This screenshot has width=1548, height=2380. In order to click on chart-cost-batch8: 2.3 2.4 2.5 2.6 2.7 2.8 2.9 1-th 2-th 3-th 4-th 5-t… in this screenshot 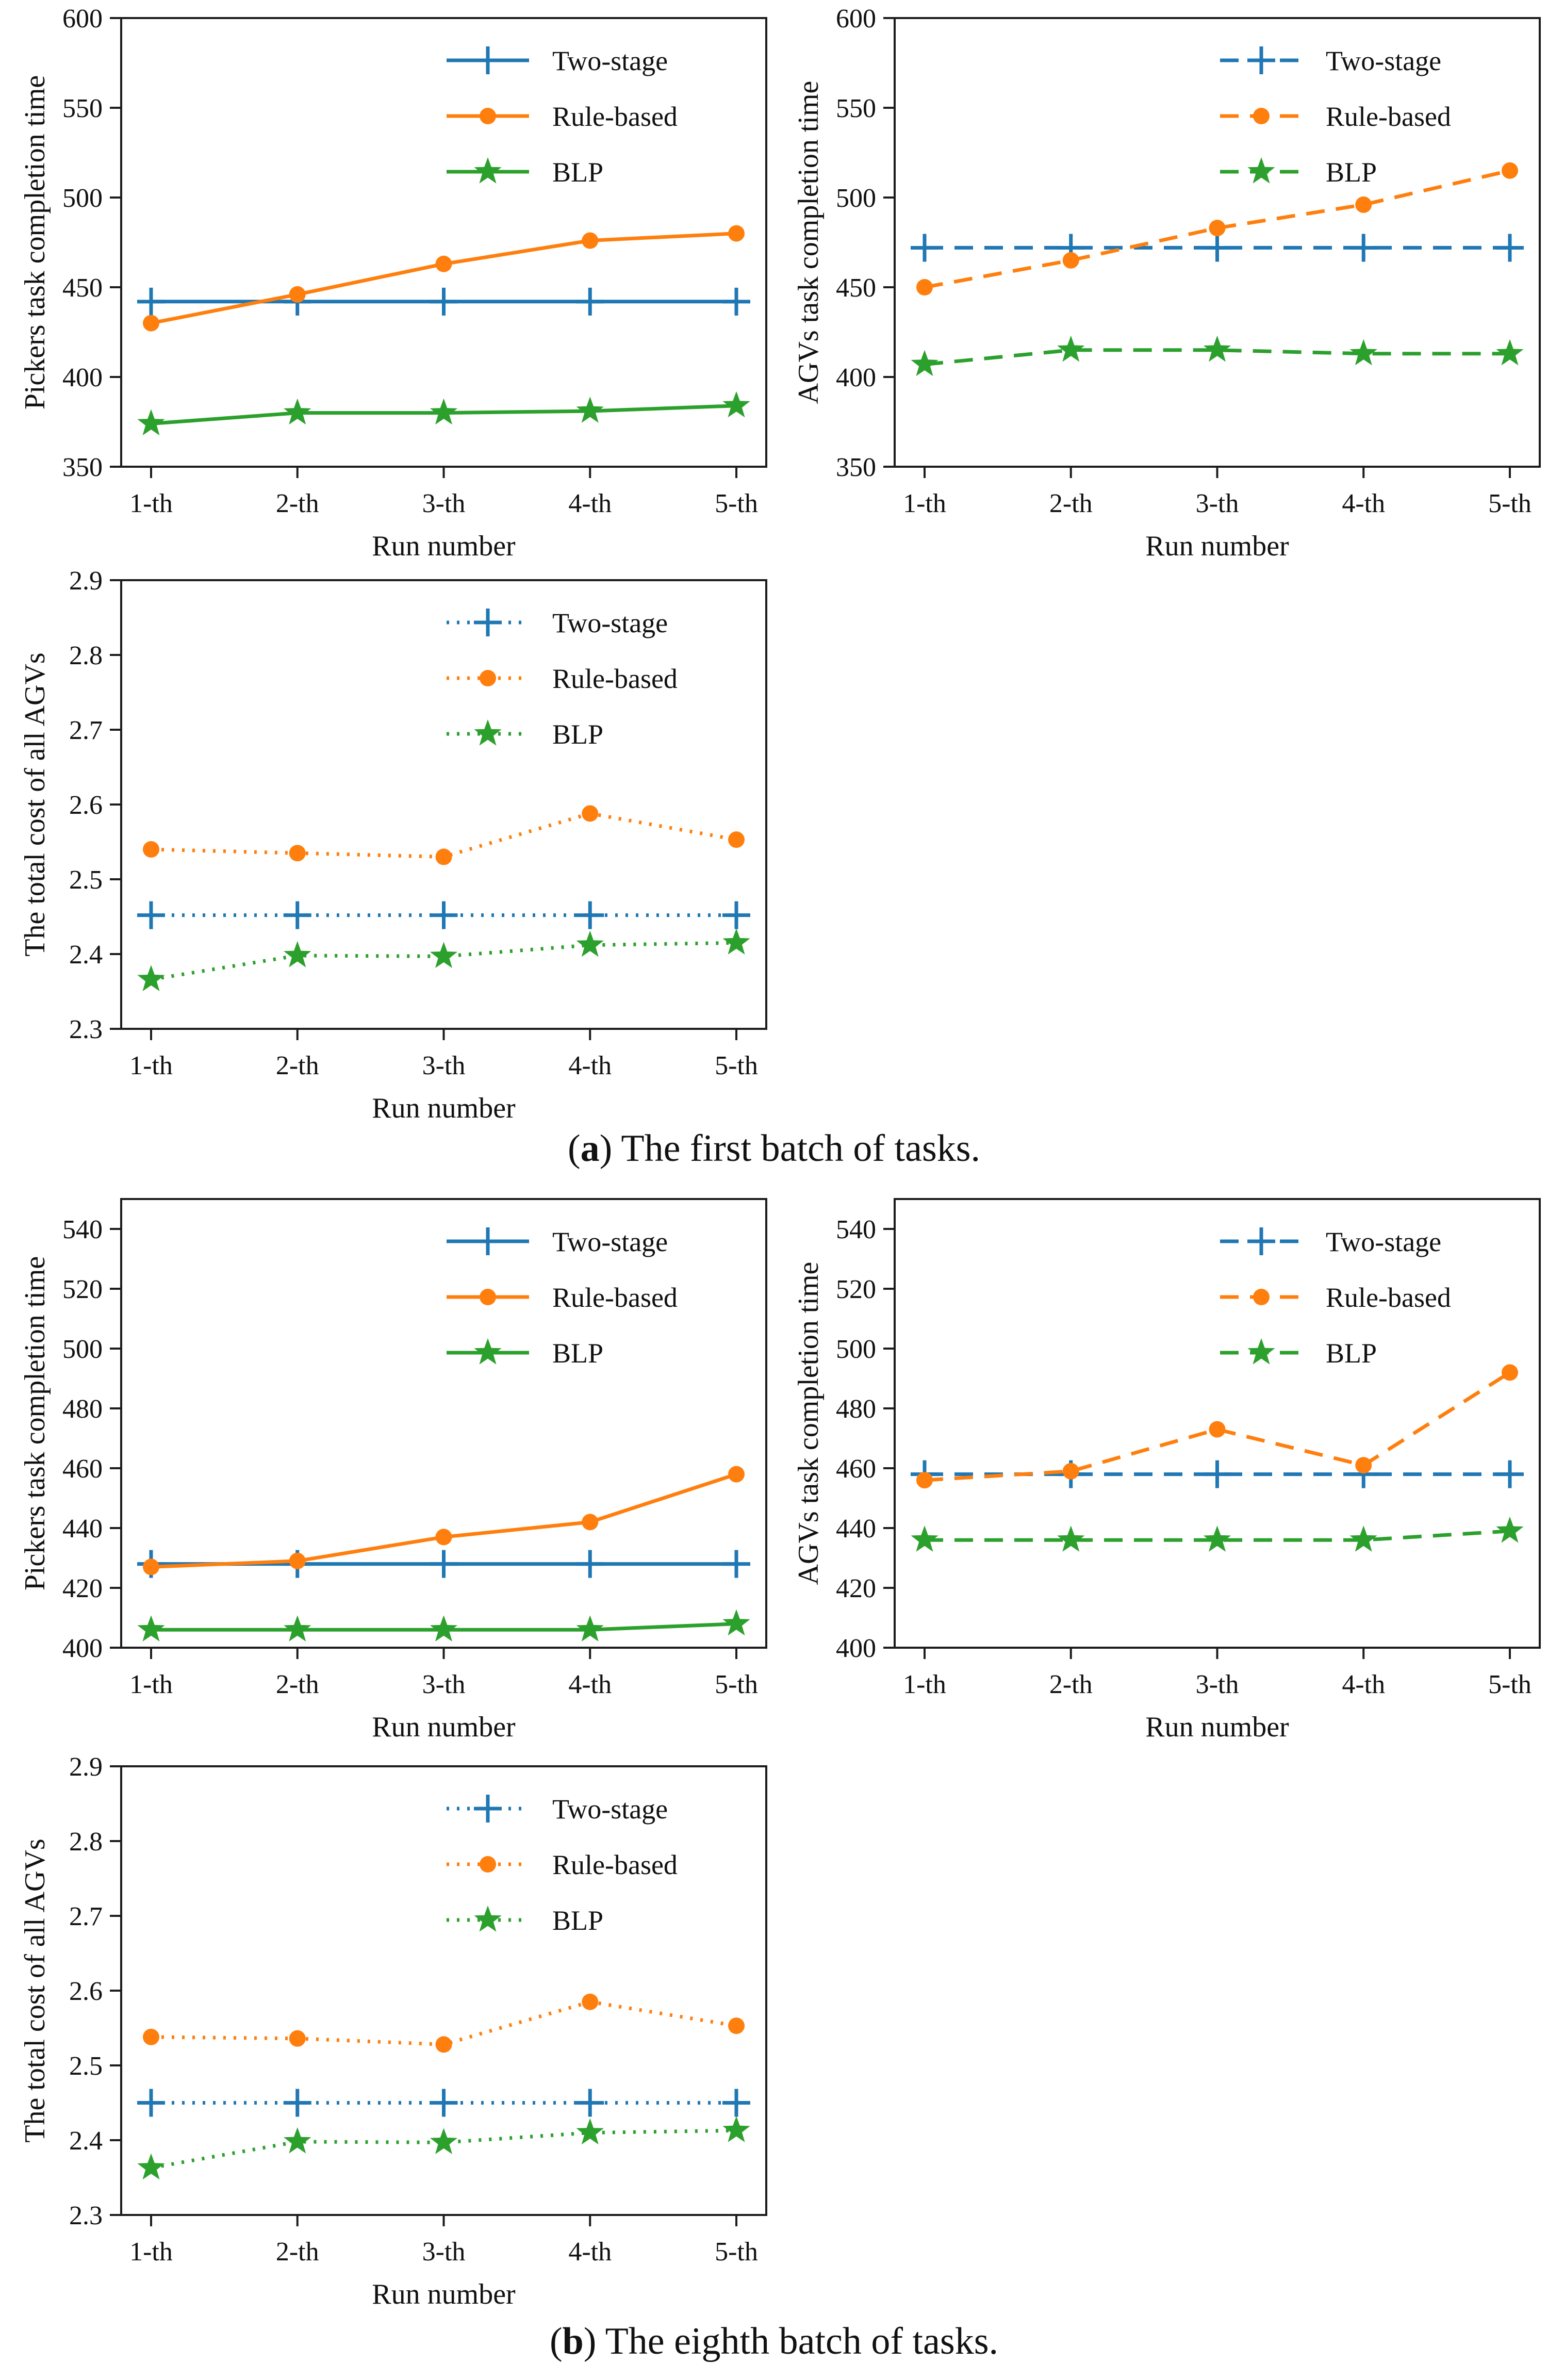, I will do `click(397, 2032)`.